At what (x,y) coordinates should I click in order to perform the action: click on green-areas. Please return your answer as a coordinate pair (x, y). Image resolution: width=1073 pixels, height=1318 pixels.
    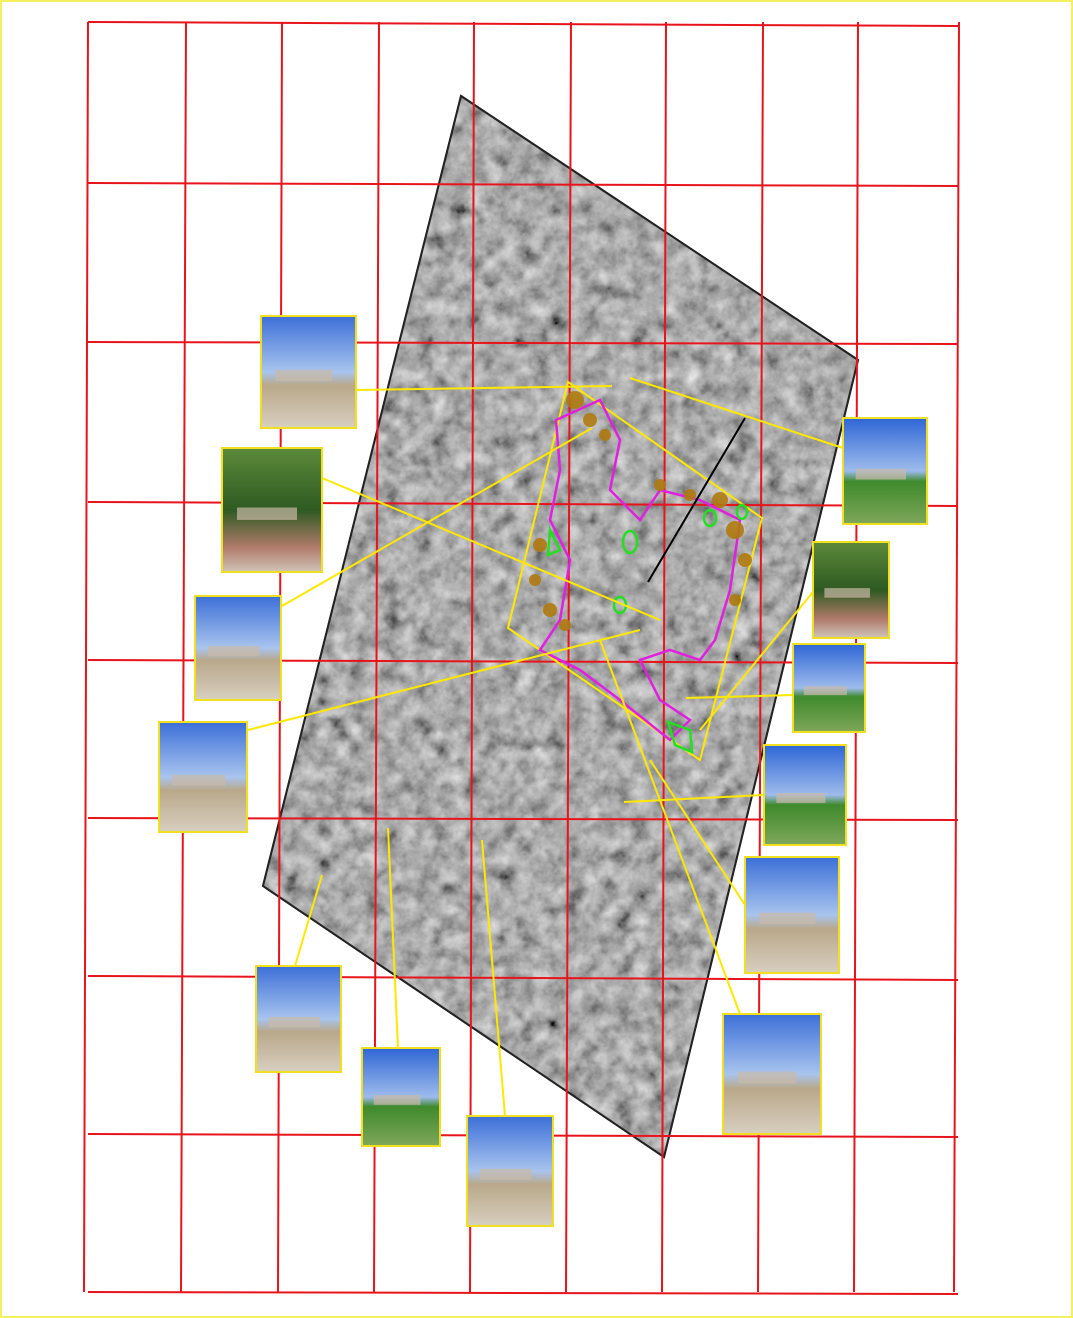
    Looking at the image, I should click on (647, 628).